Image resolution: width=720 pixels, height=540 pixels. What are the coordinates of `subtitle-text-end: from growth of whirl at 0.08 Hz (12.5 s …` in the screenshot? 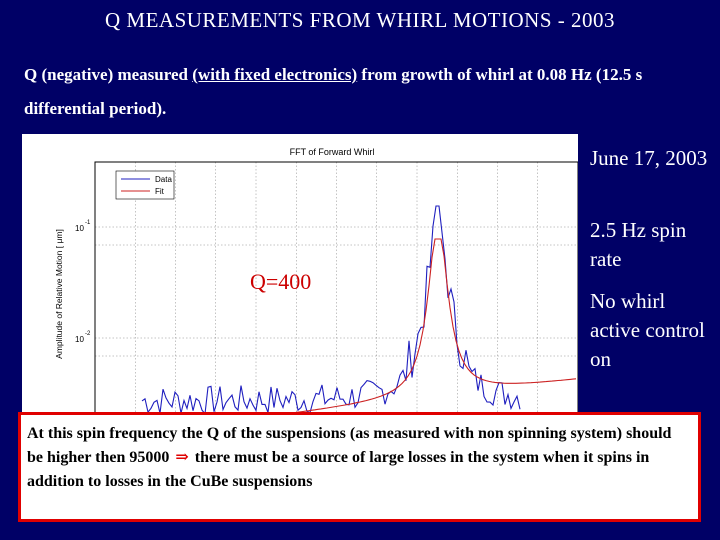 It's located at (333, 91).